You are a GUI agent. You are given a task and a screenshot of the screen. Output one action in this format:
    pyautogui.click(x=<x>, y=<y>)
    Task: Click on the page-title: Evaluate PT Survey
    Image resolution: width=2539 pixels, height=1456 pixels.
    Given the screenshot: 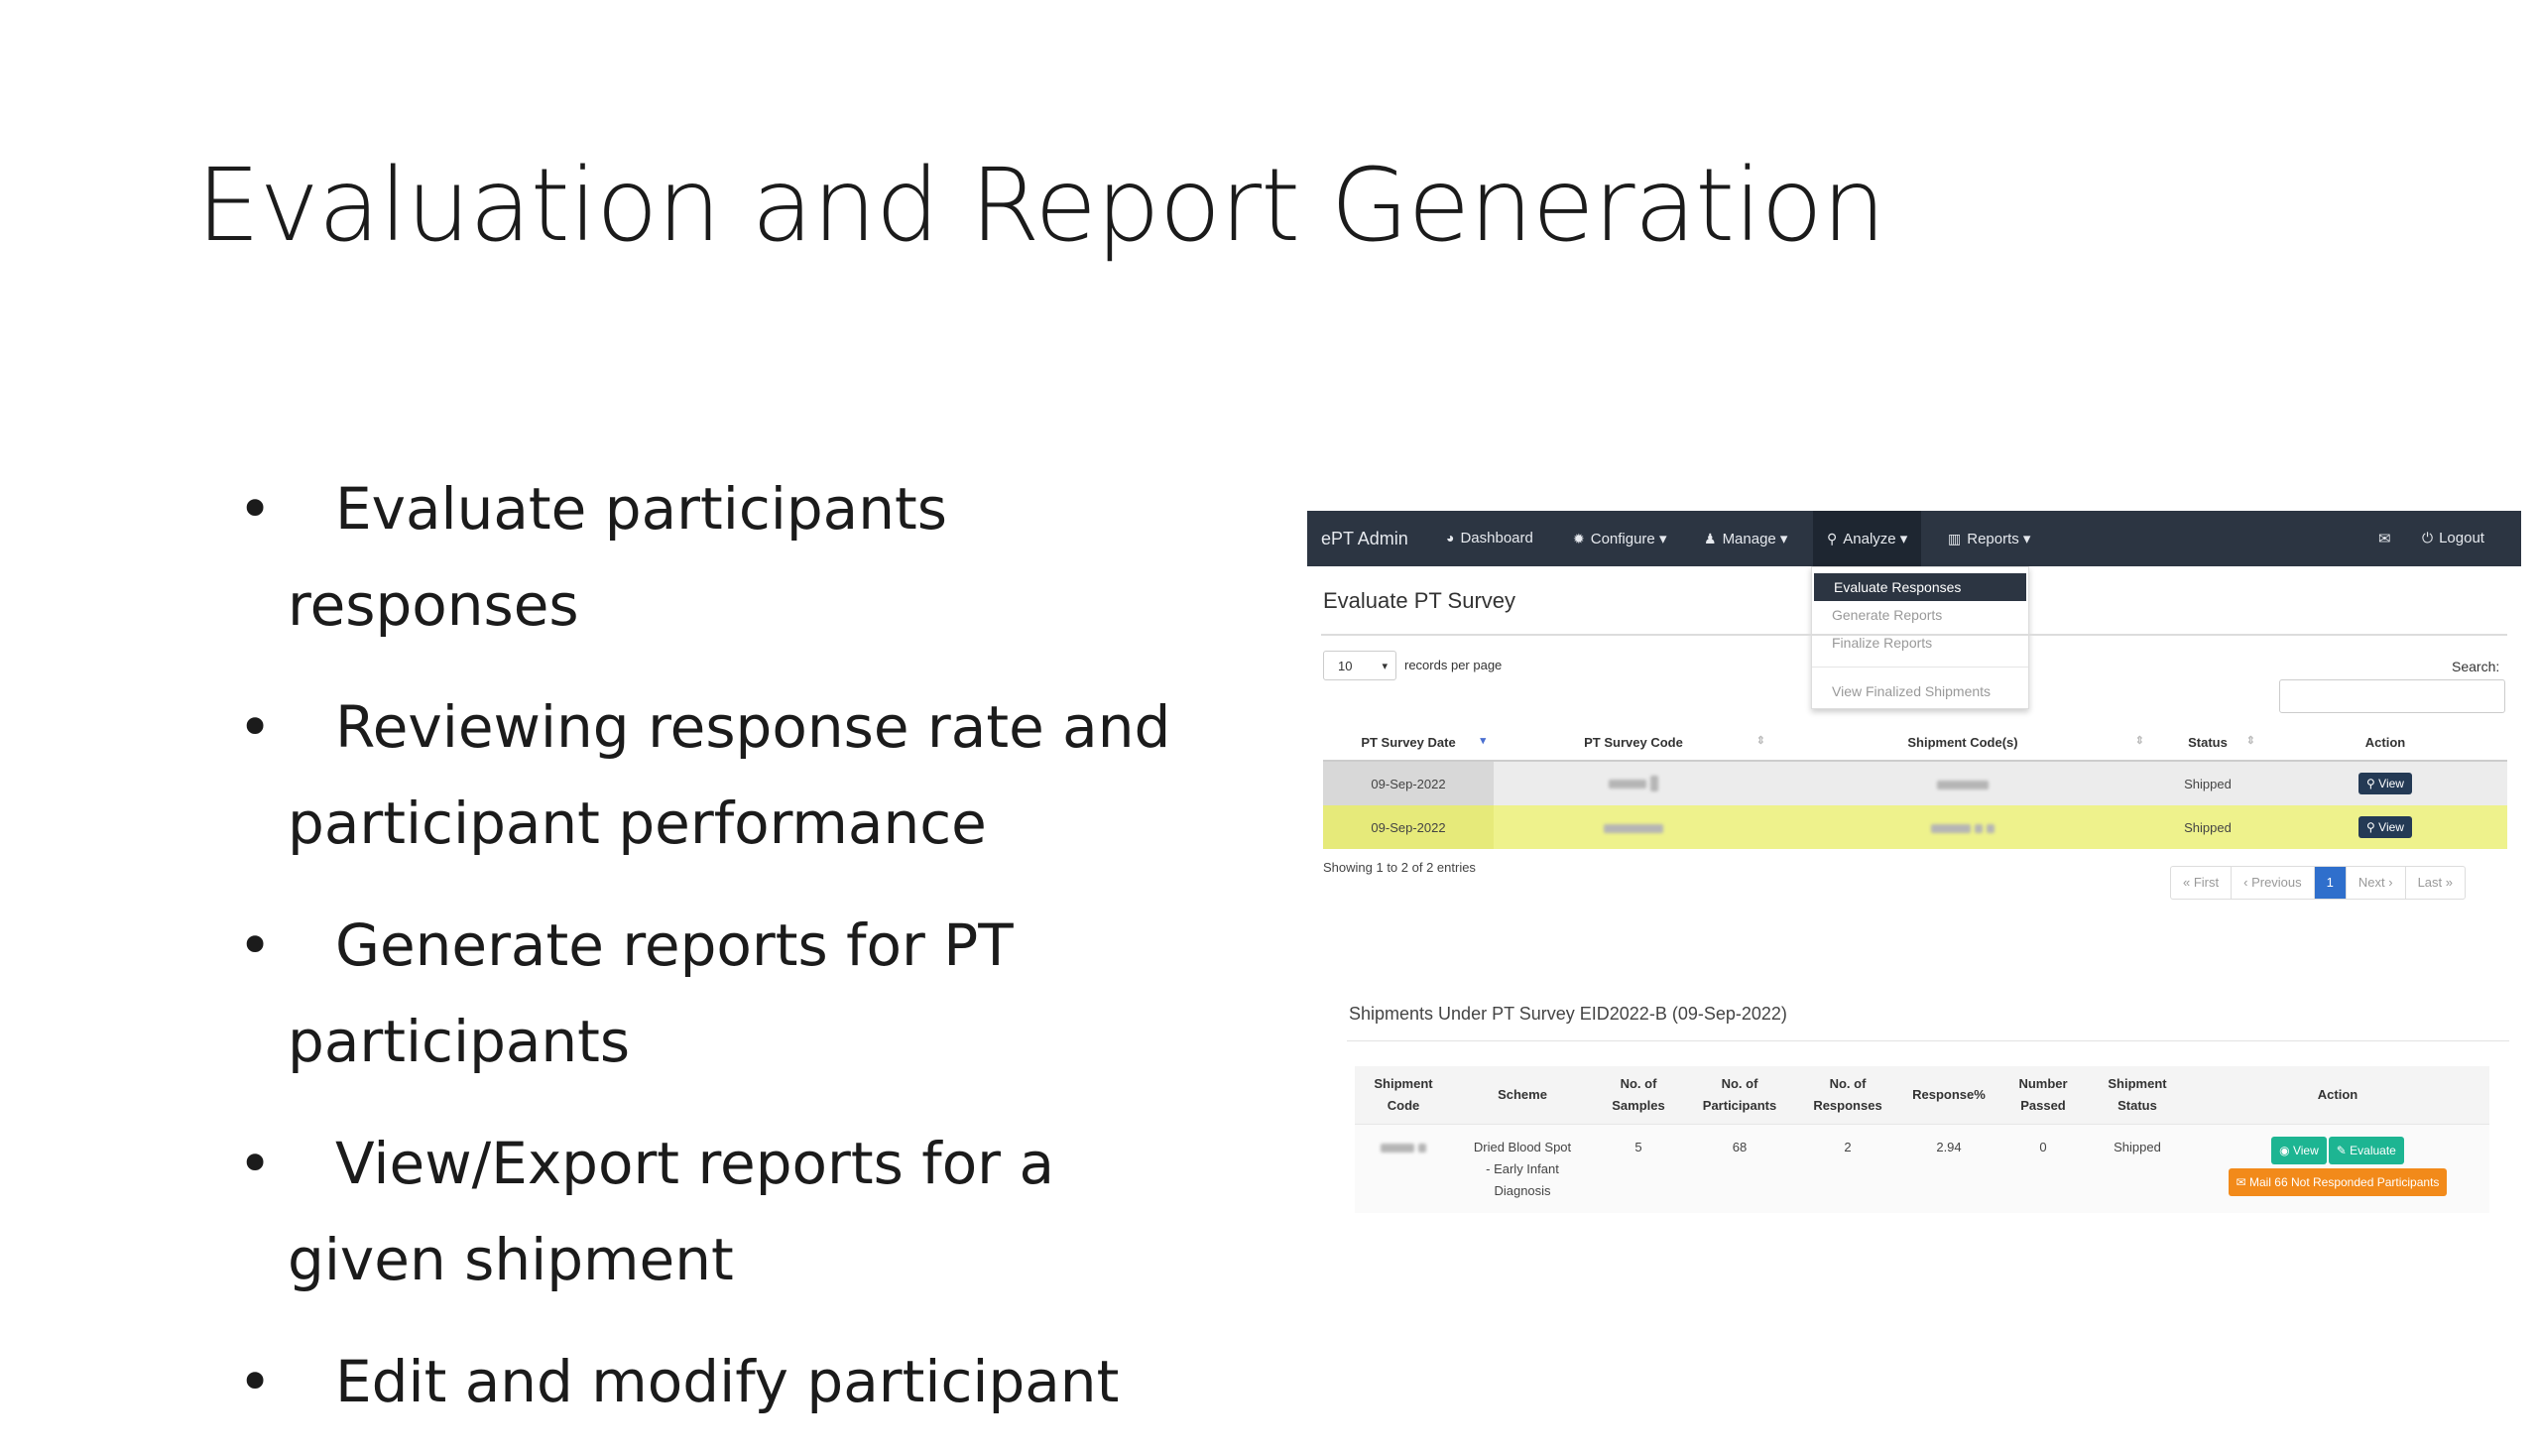 What is the action you would take?
    pyautogui.click(x=1420, y=600)
    